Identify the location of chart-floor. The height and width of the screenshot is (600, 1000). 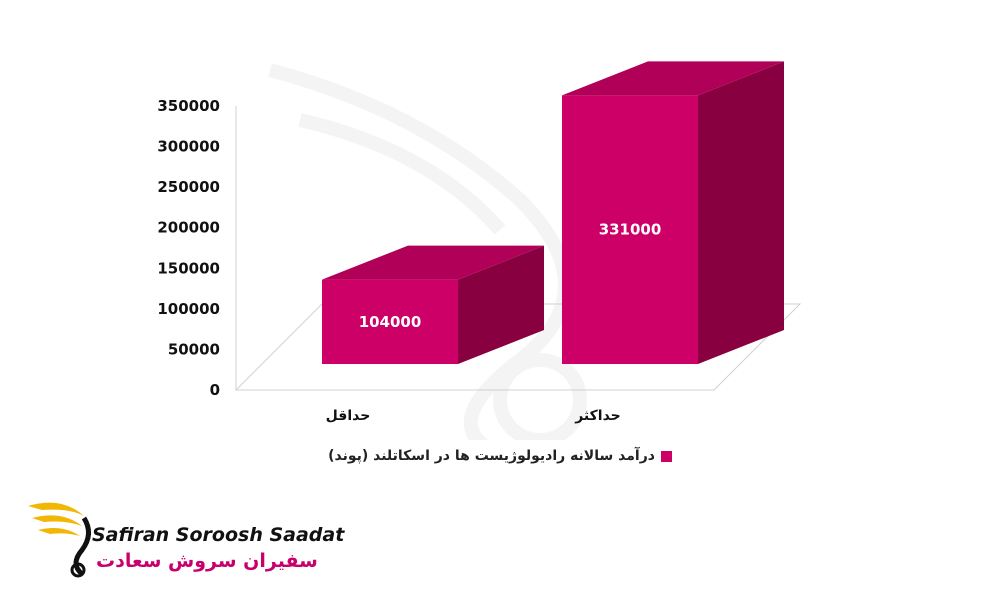
(518, 347).